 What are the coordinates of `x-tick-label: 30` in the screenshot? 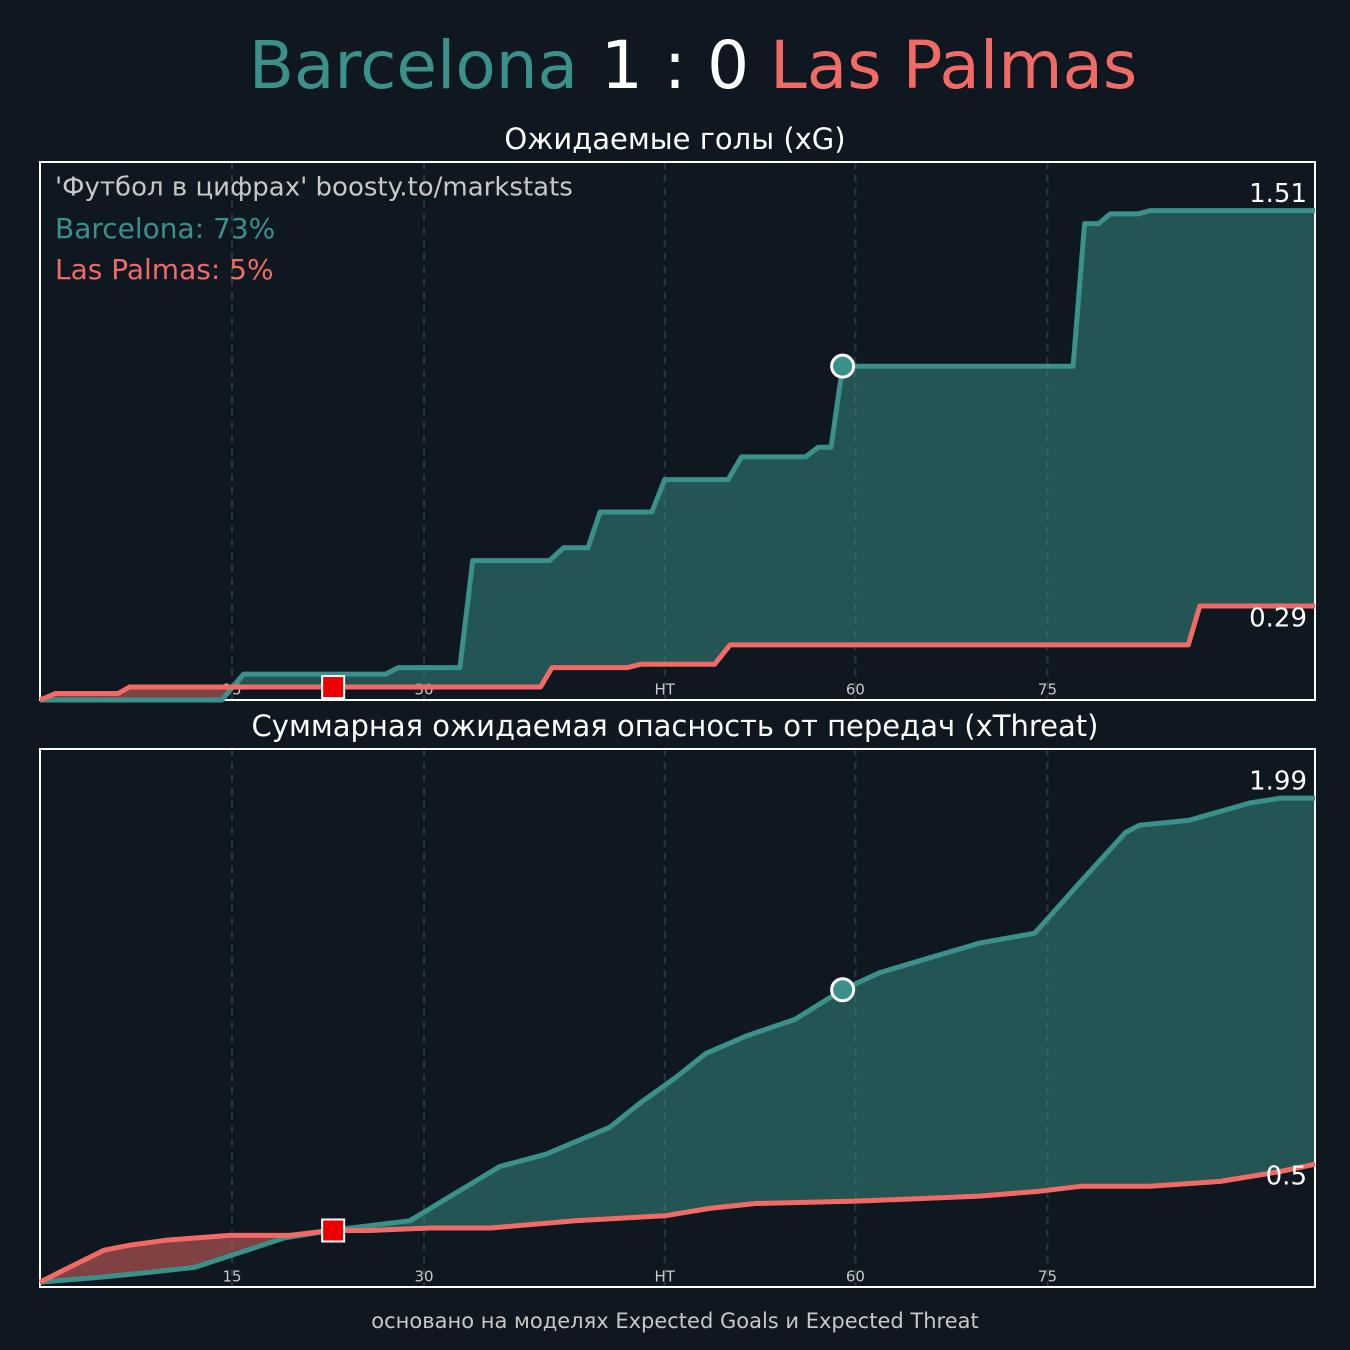 It's located at (423, 1277).